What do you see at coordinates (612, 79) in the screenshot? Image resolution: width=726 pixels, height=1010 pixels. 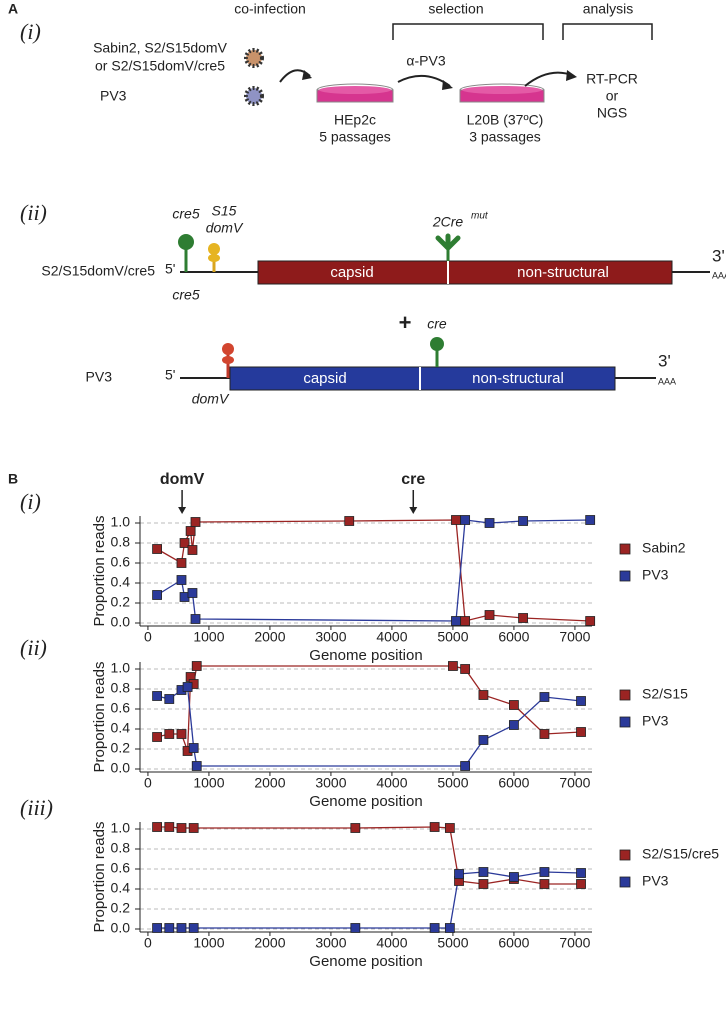 I see `readout: RT-PCR` at bounding box center [612, 79].